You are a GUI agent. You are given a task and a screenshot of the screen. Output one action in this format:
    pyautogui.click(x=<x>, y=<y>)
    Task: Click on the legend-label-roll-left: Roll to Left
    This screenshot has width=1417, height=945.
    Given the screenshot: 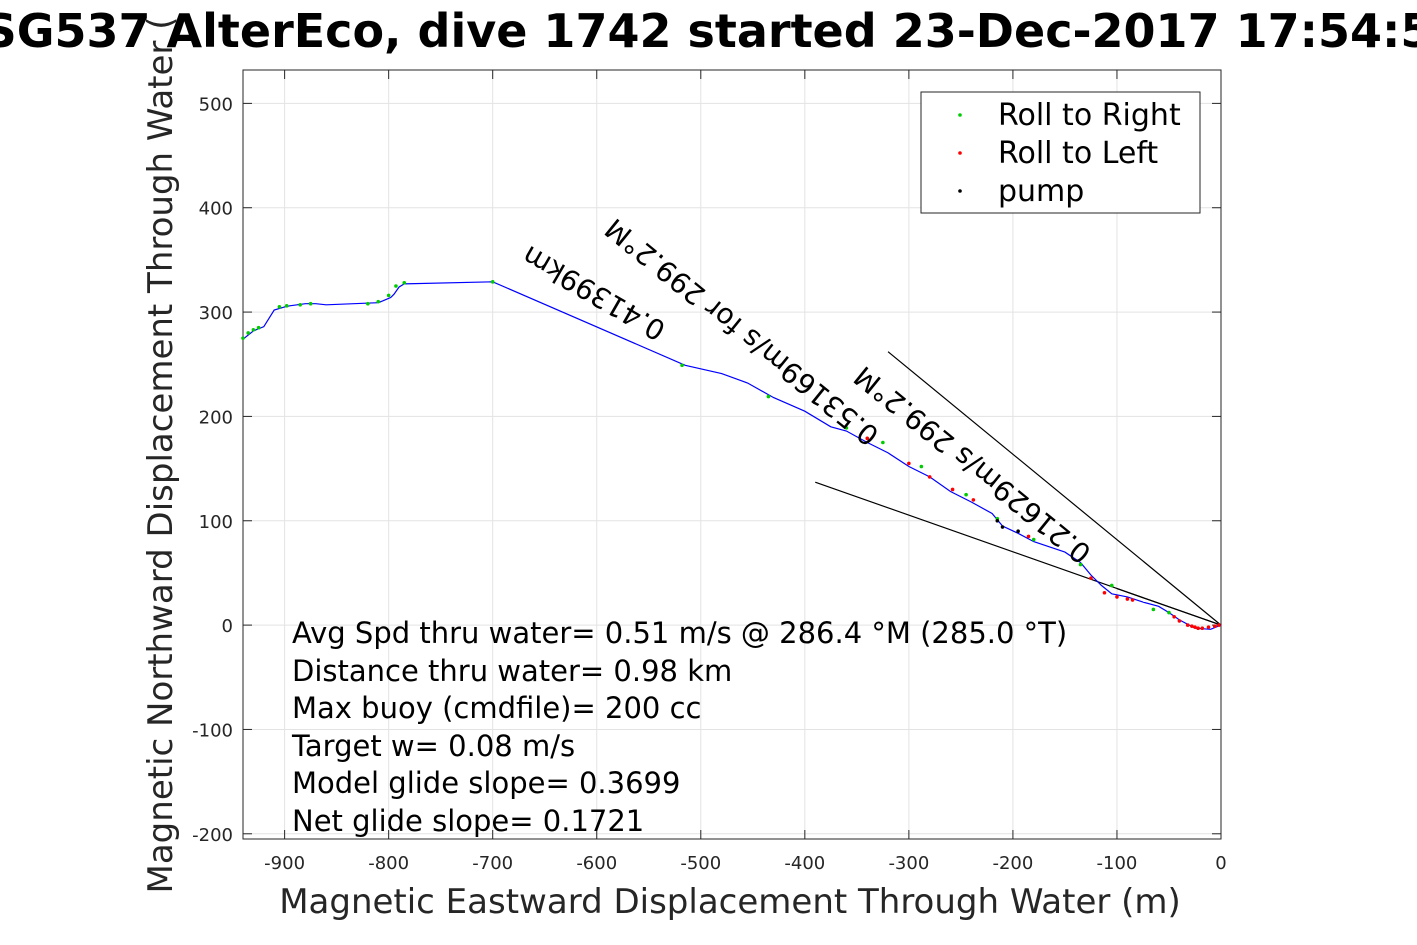 What is the action you would take?
    pyautogui.click(x=1078, y=153)
    